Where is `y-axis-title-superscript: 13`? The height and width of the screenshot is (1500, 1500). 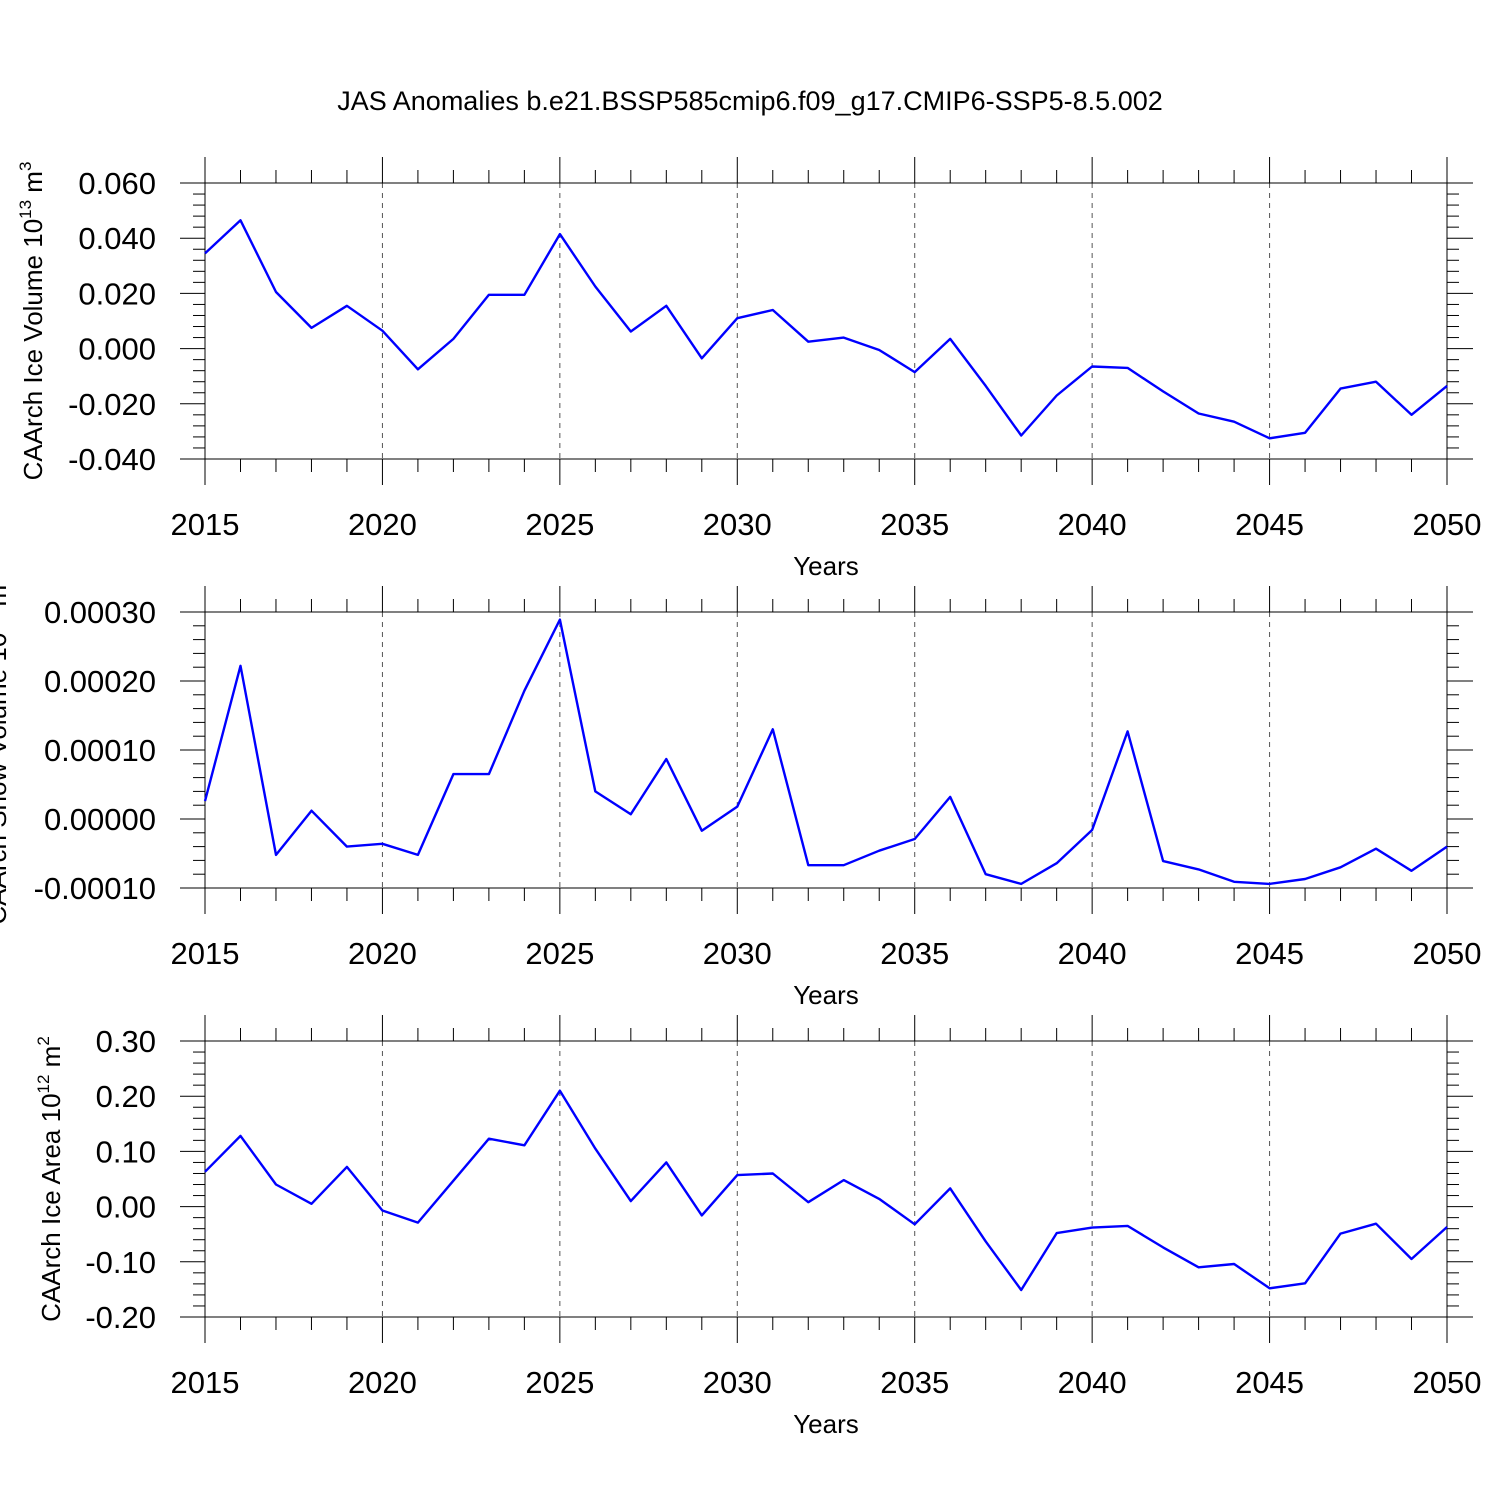 y-axis-title-superscript: 13 is located at coordinates (25, 209).